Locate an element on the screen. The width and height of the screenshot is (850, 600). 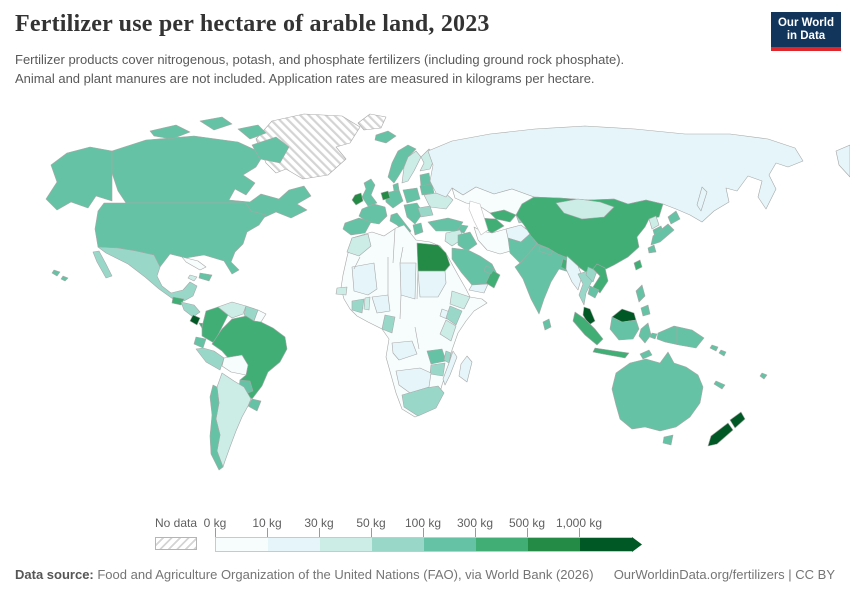
owid-logo: Our World in Data is located at coordinates (806, 31).